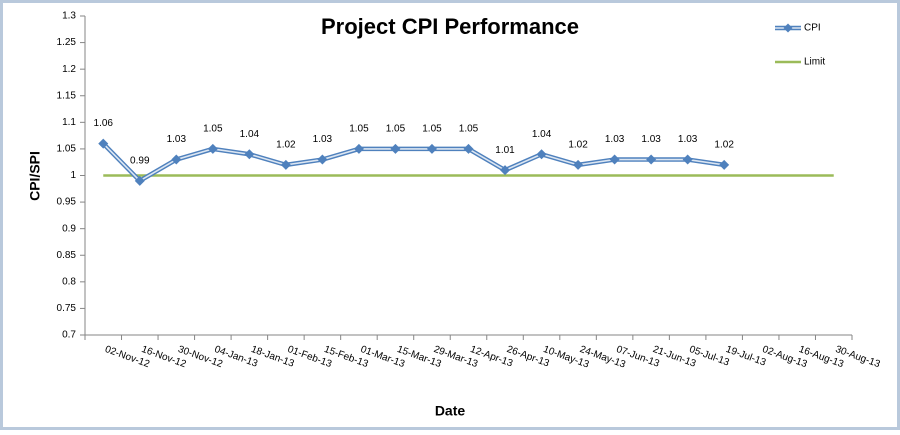 This screenshot has height=435, width=900. What do you see at coordinates (67, 149) in the screenshot?
I see `y-tick-label: 1.05` at bounding box center [67, 149].